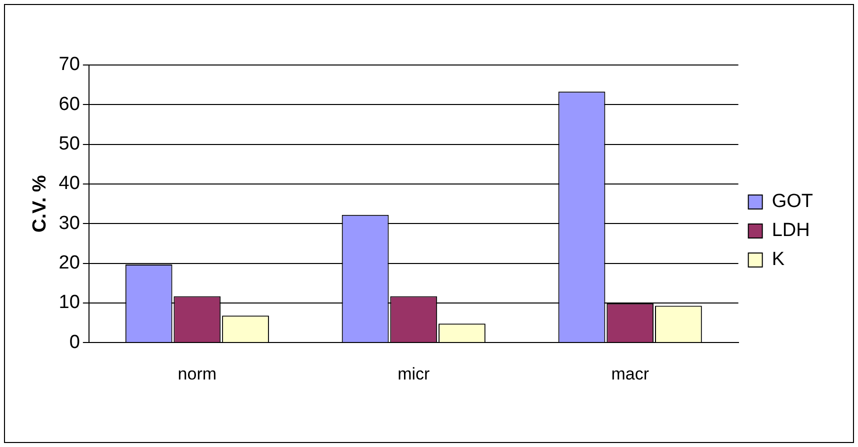  I want to click on y-axis-title: C.V. %, so click(40, 203).